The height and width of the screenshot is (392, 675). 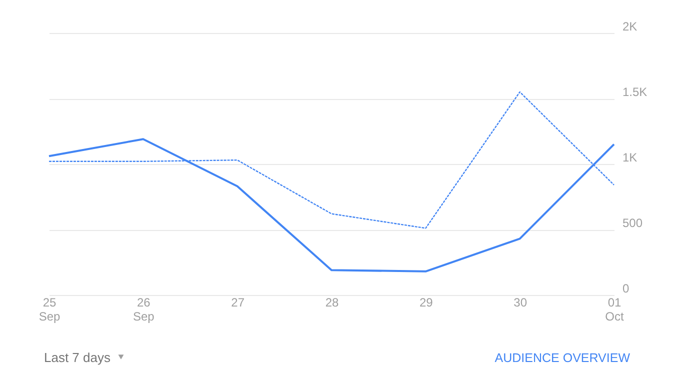 What do you see at coordinates (143, 310) in the screenshot?
I see `x-tick-label: 26 Sep` at bounding box center [143, 310].